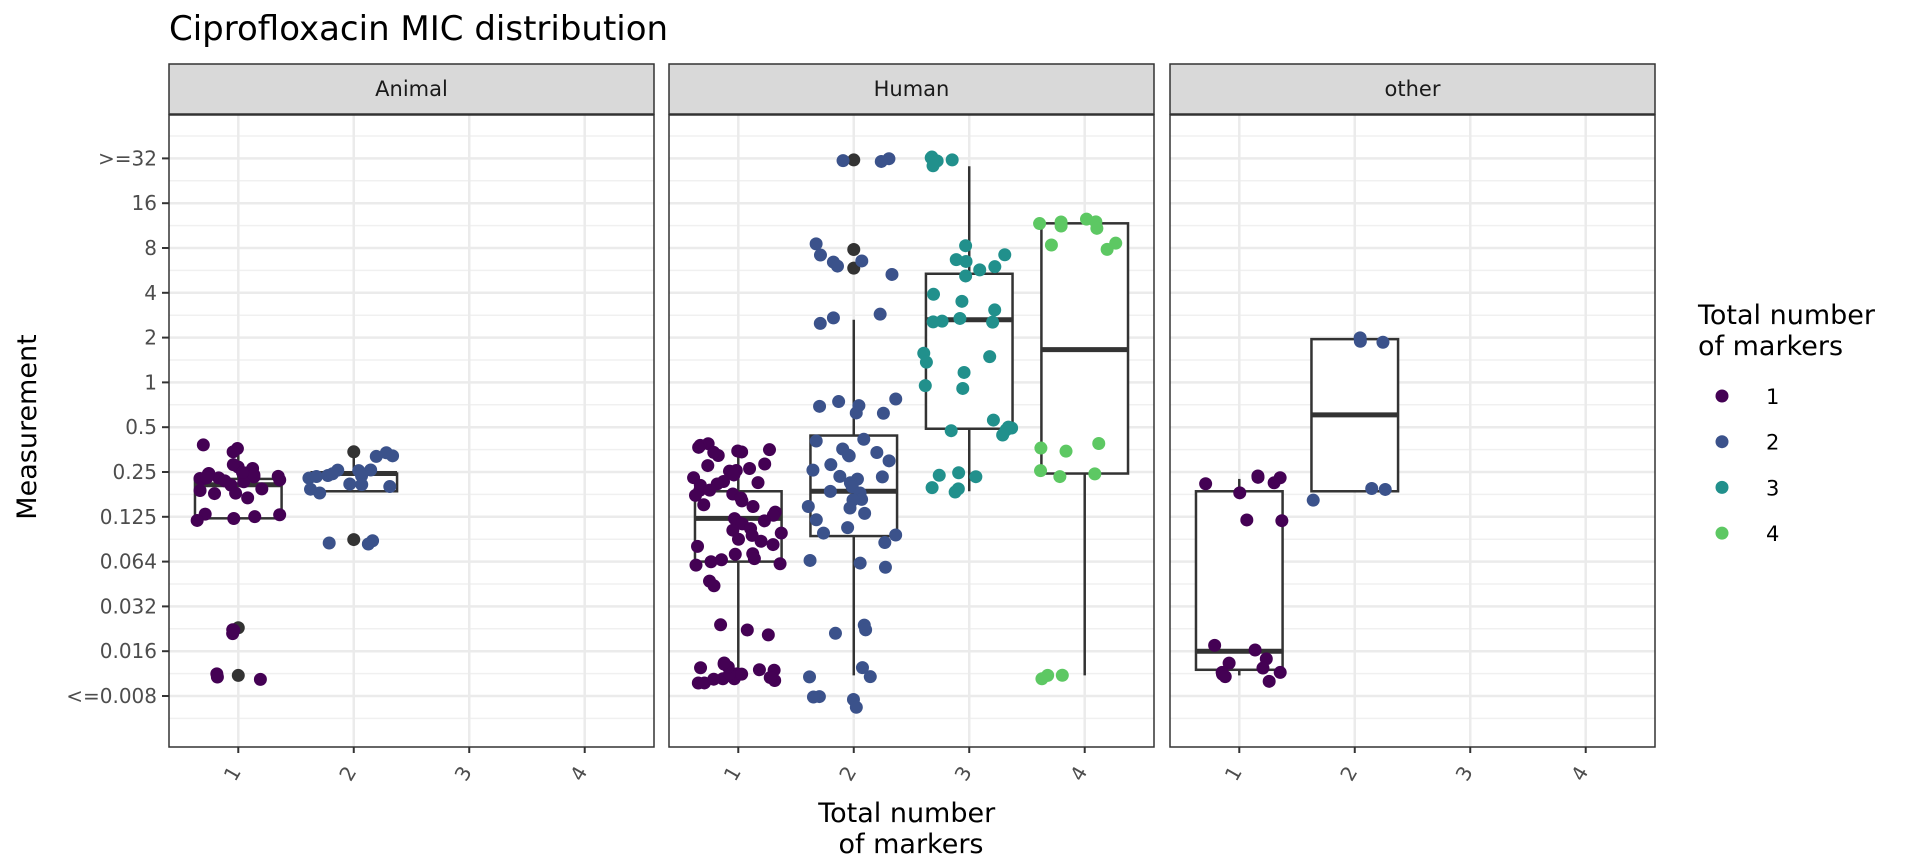 The height and width of the screenshot is (865, 1920). I want to click on chart-title: Ciprofloxacin MIC distribution, so click(418, 29).